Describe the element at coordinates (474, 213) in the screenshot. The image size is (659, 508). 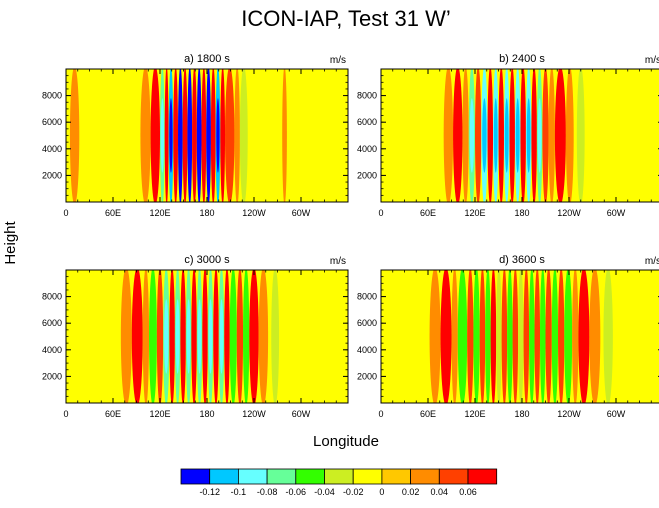
I see `x-tick-label: 120E` at that location.